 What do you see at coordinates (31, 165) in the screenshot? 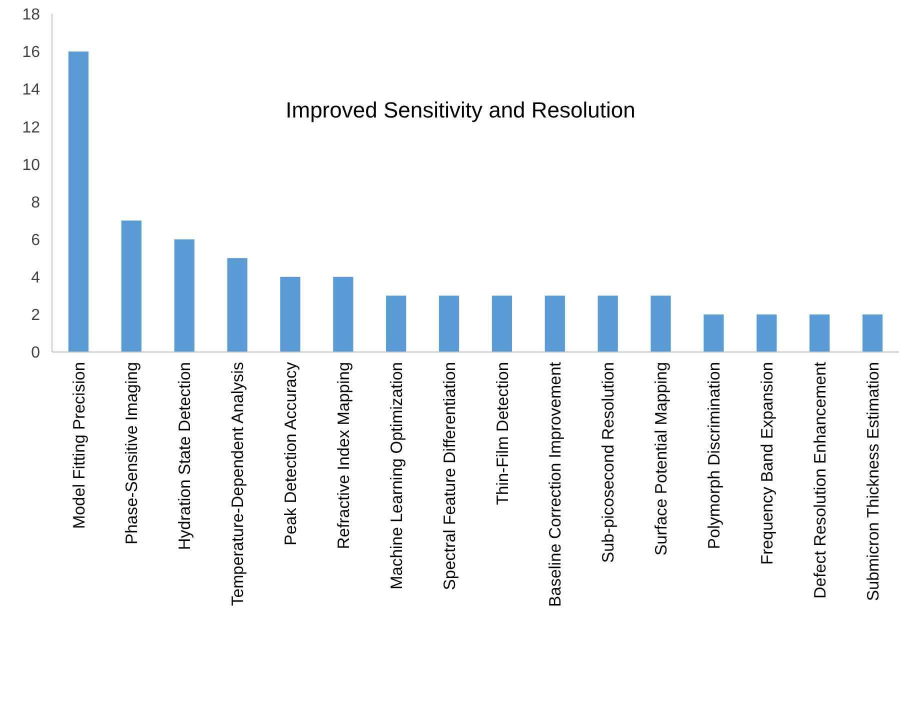
I see `y-tick-label: 10` at bounding box center [31, 165].